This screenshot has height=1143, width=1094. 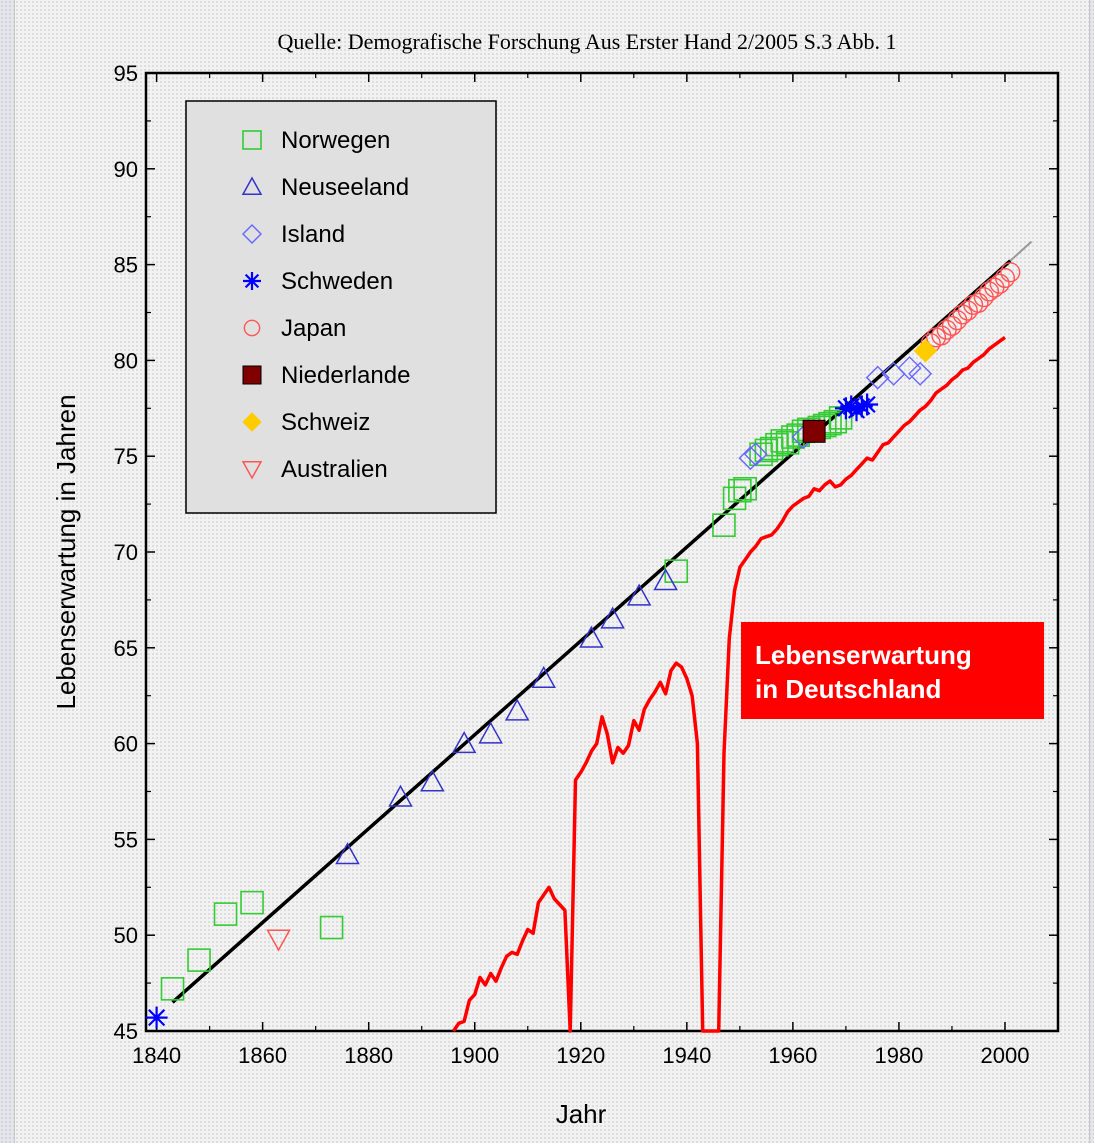 I want to click on legend-marker-australien, so click(x=252, y=470).